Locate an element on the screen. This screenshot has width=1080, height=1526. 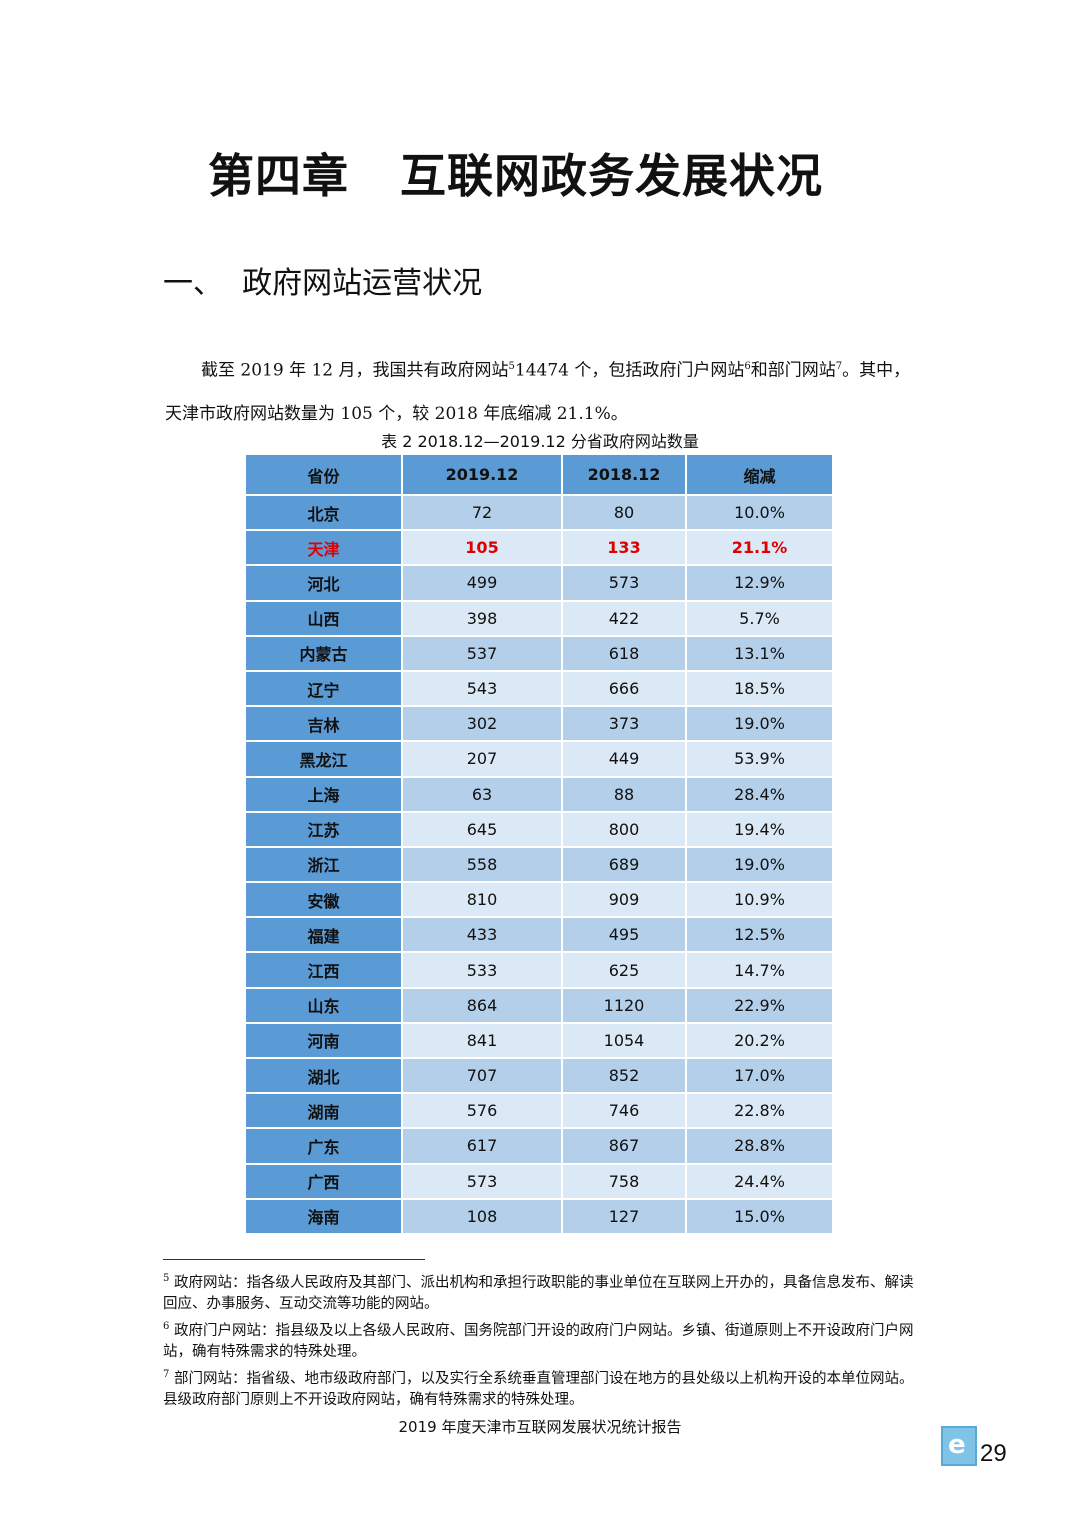
table-cell: 666 is located at coordinates (624, 688).